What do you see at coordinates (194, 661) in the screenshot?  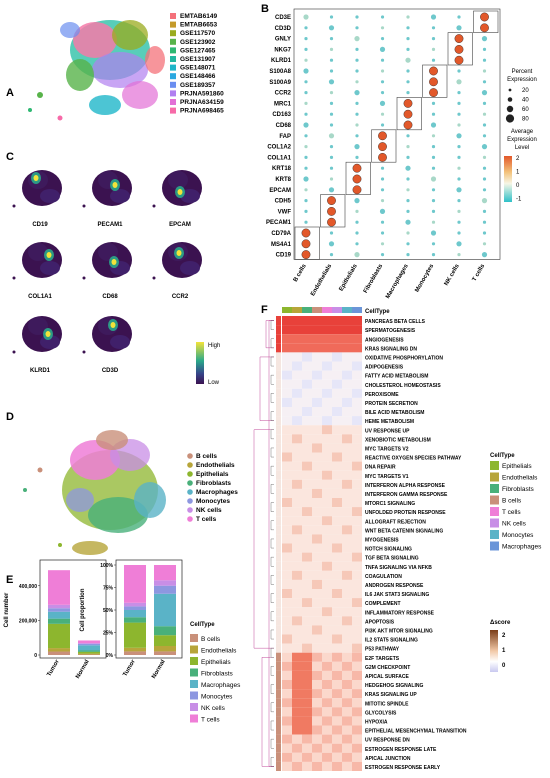 I see `bar-legend-swatch` at bounding box center [194, 661].